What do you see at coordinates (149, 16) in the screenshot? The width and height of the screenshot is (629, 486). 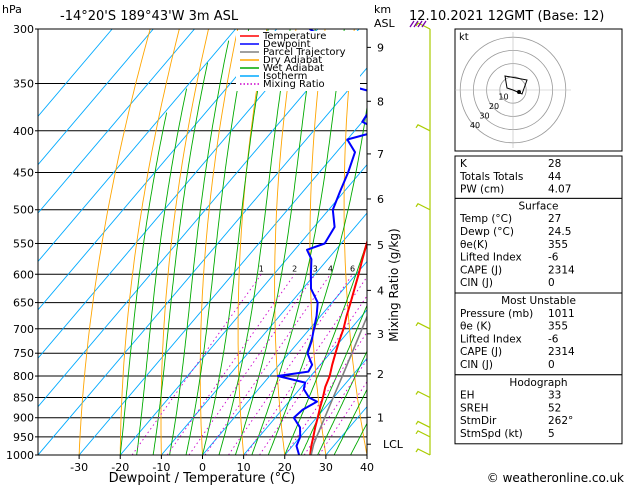 I see `location-title: -14°20'S 189°43'W 3m ASL` at bounding box center [149, 16].